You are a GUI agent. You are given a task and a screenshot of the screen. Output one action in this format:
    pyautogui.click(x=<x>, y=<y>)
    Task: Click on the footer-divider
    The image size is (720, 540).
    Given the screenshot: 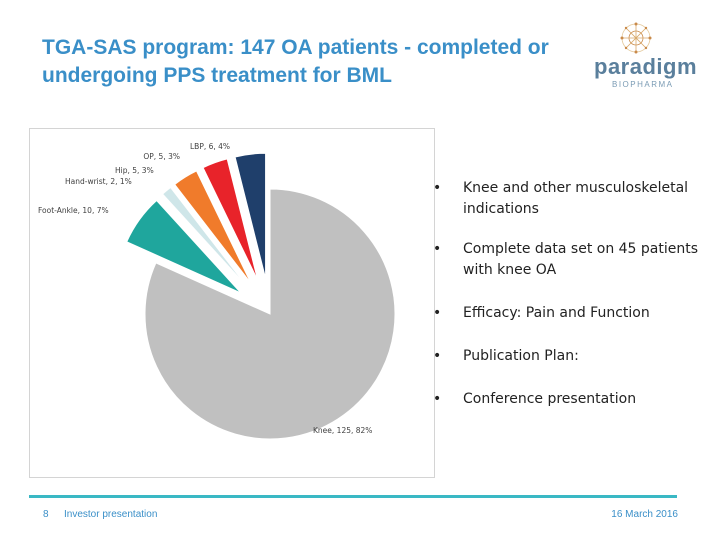 What is the action you would take?
    pyautogui.click(x=353, y=496)
    